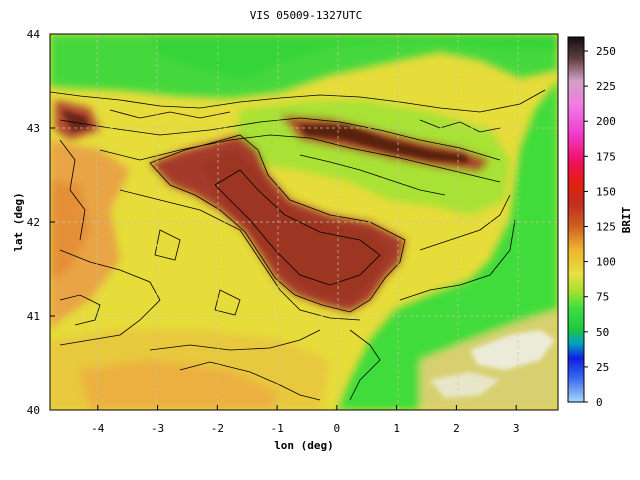 This screenshot has width=640, height=480. What do you see at coordinates (606, 227) in the screenshot?
I see `colorbar-tick-label: 125` at bounding box center [606, 227].